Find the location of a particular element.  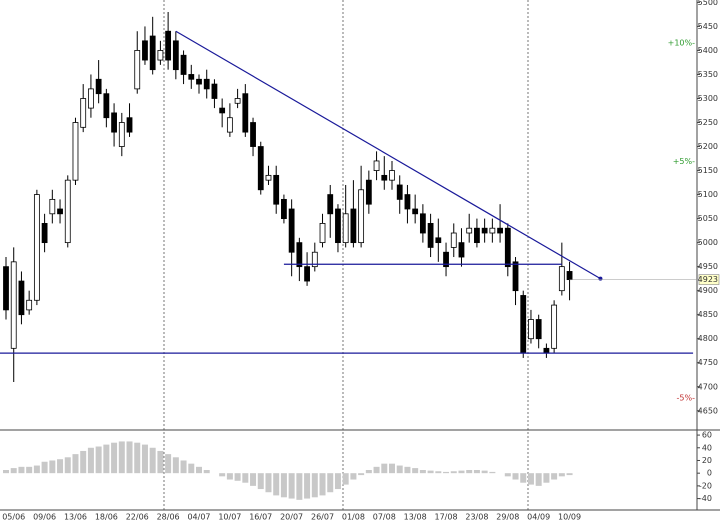

x-tick-label: 28/06 is located at coordinates (168, 517).